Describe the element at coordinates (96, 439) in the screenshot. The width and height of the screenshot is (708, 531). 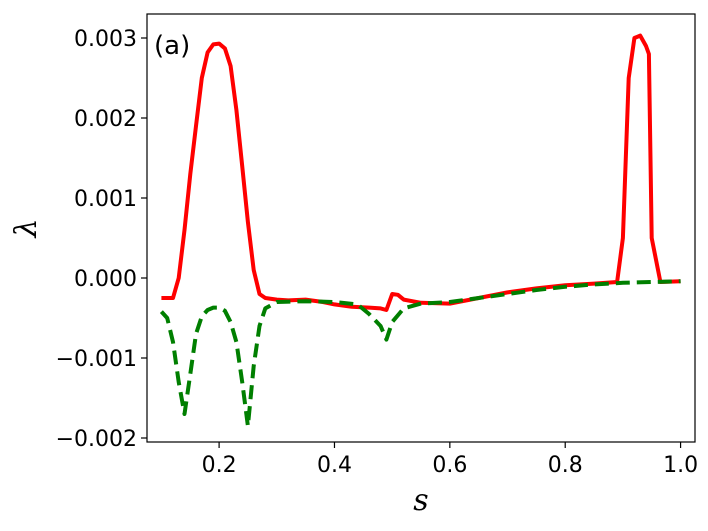
I see `y-tick-label: −0.002` at that location.